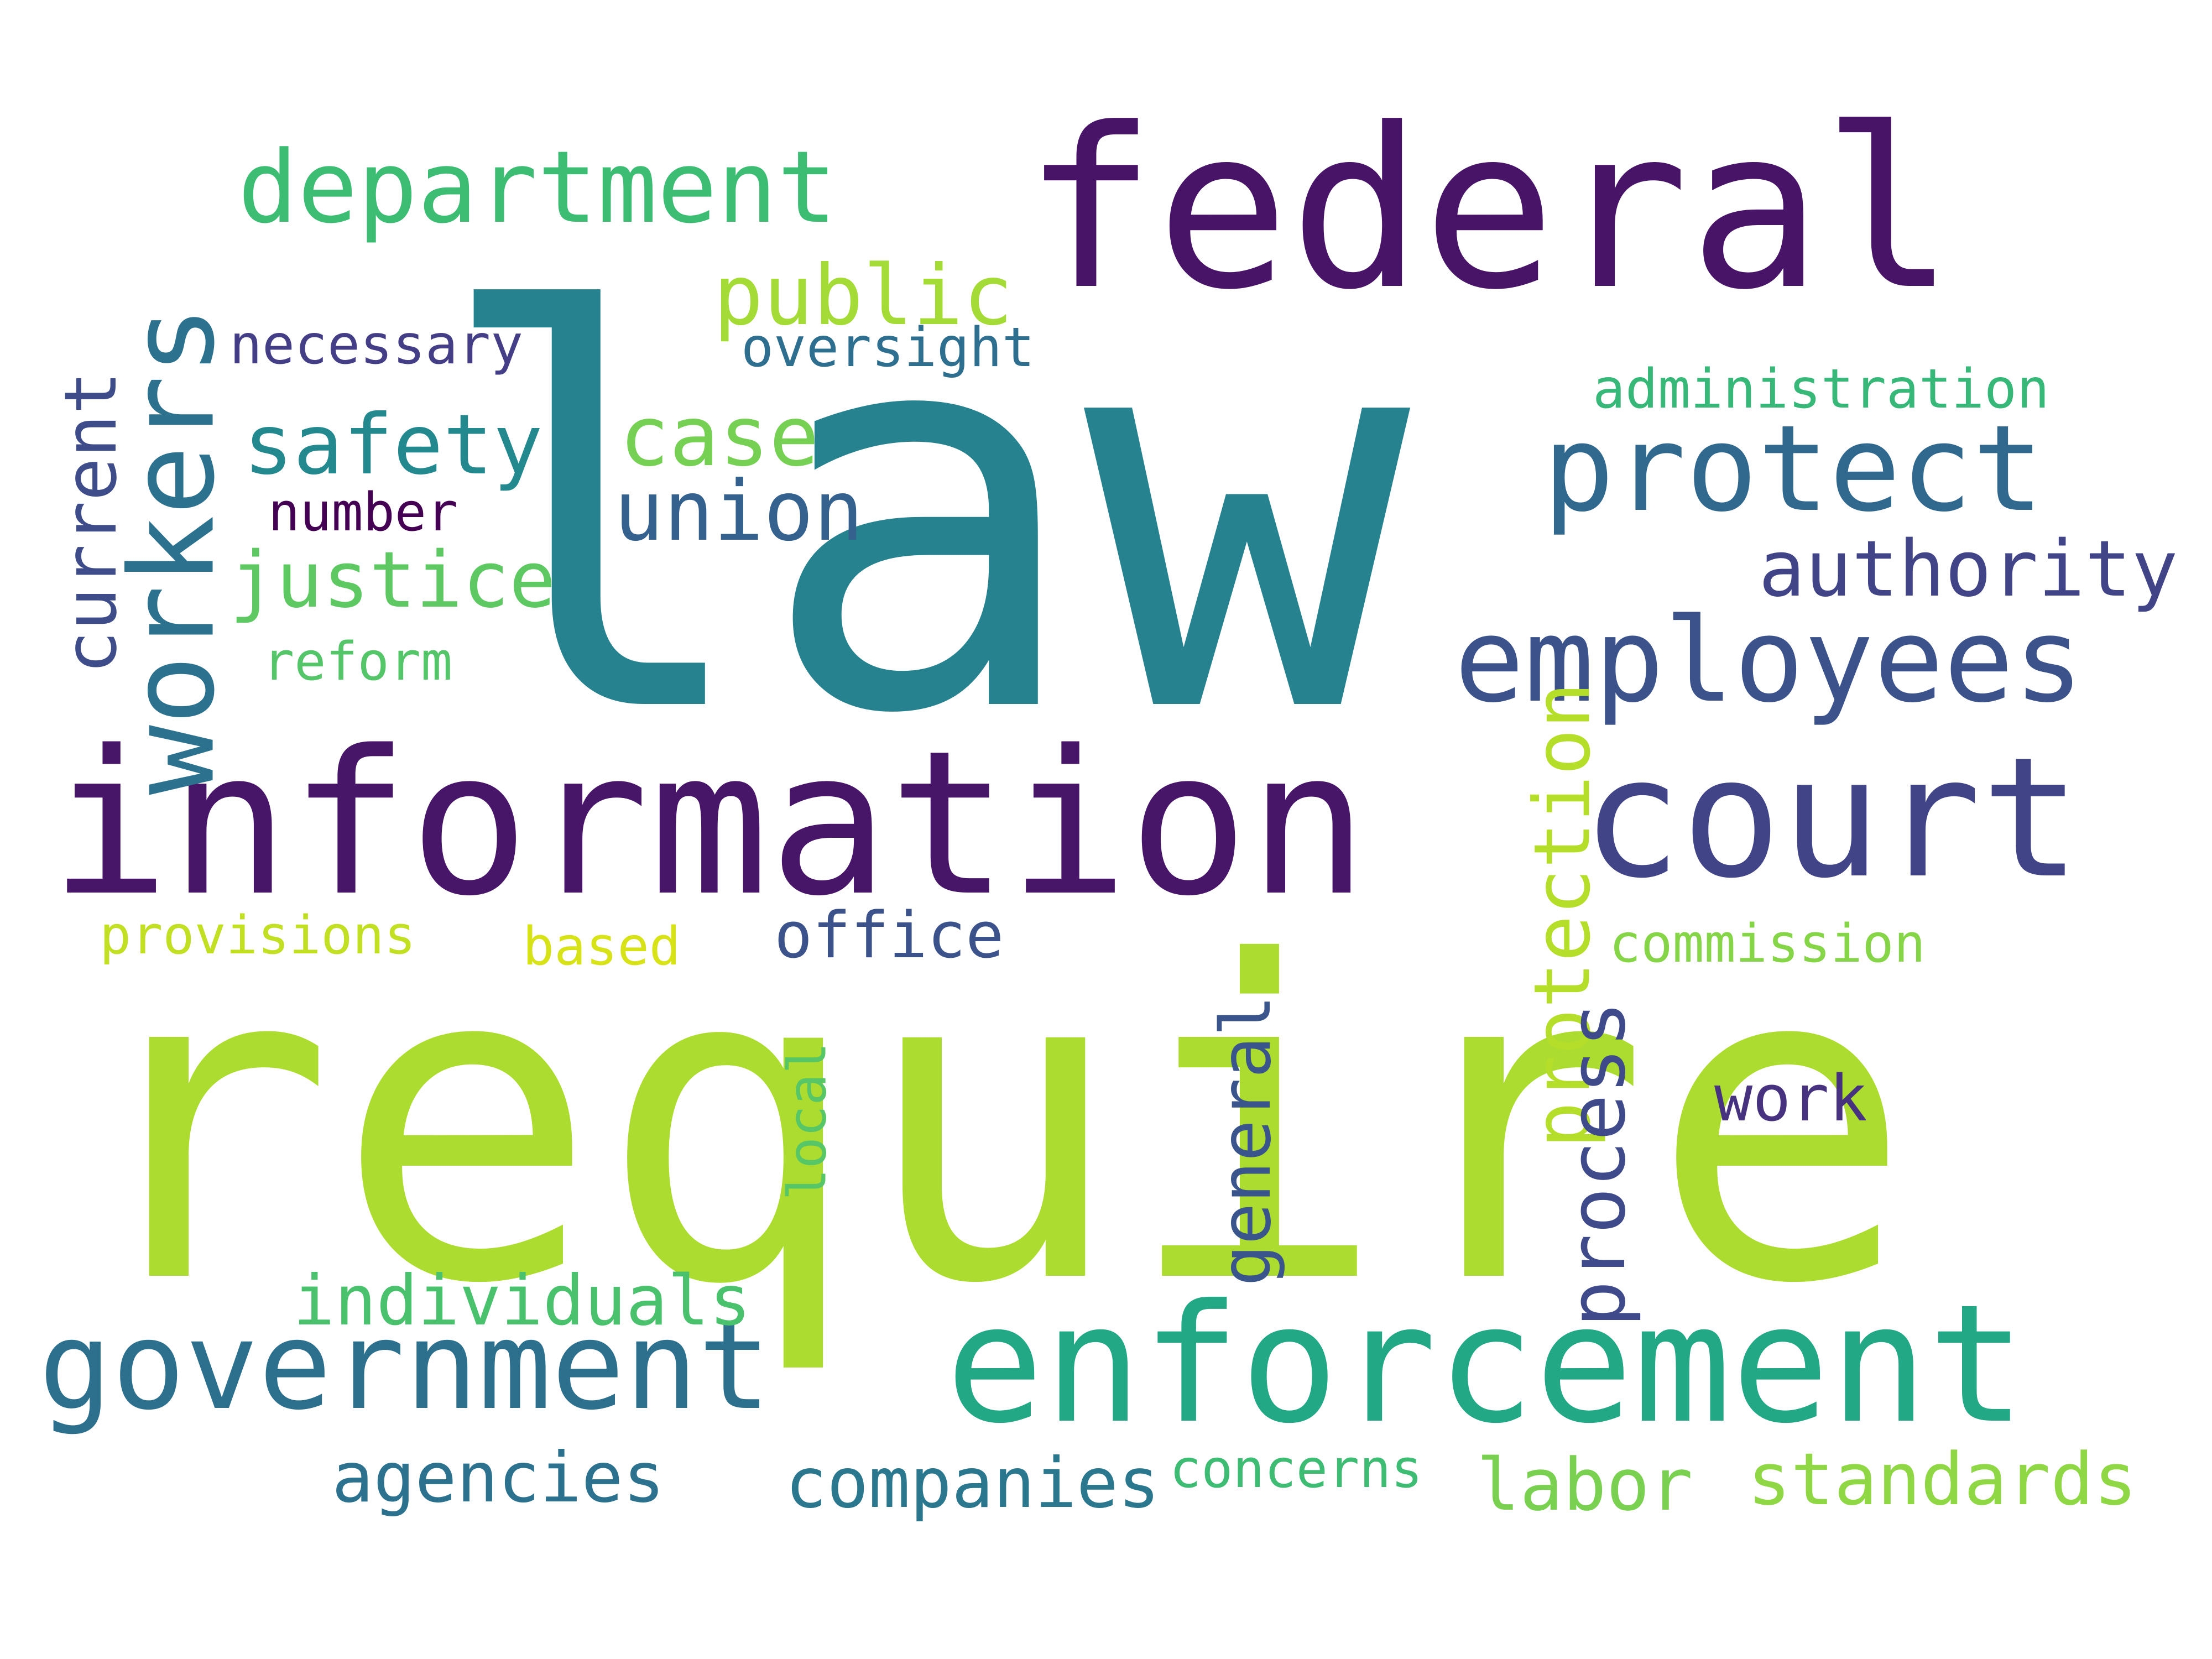  Describe the element at coordinates (258, 936) in the screenshot. I see `word-provisions: provisions` at that location.